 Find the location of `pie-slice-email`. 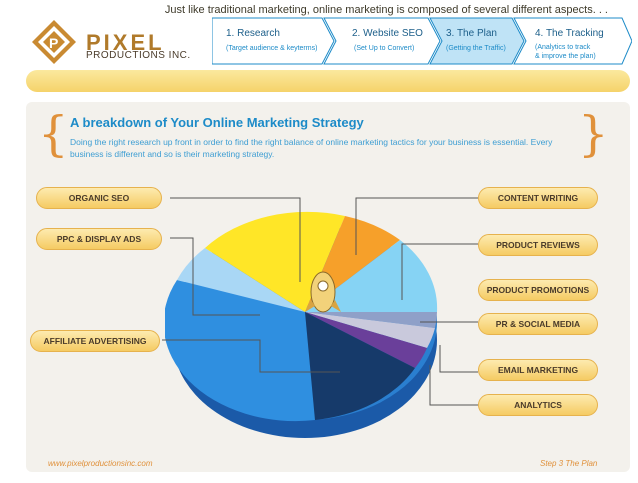

pie-slice-email is located at coordinates (366, 340).